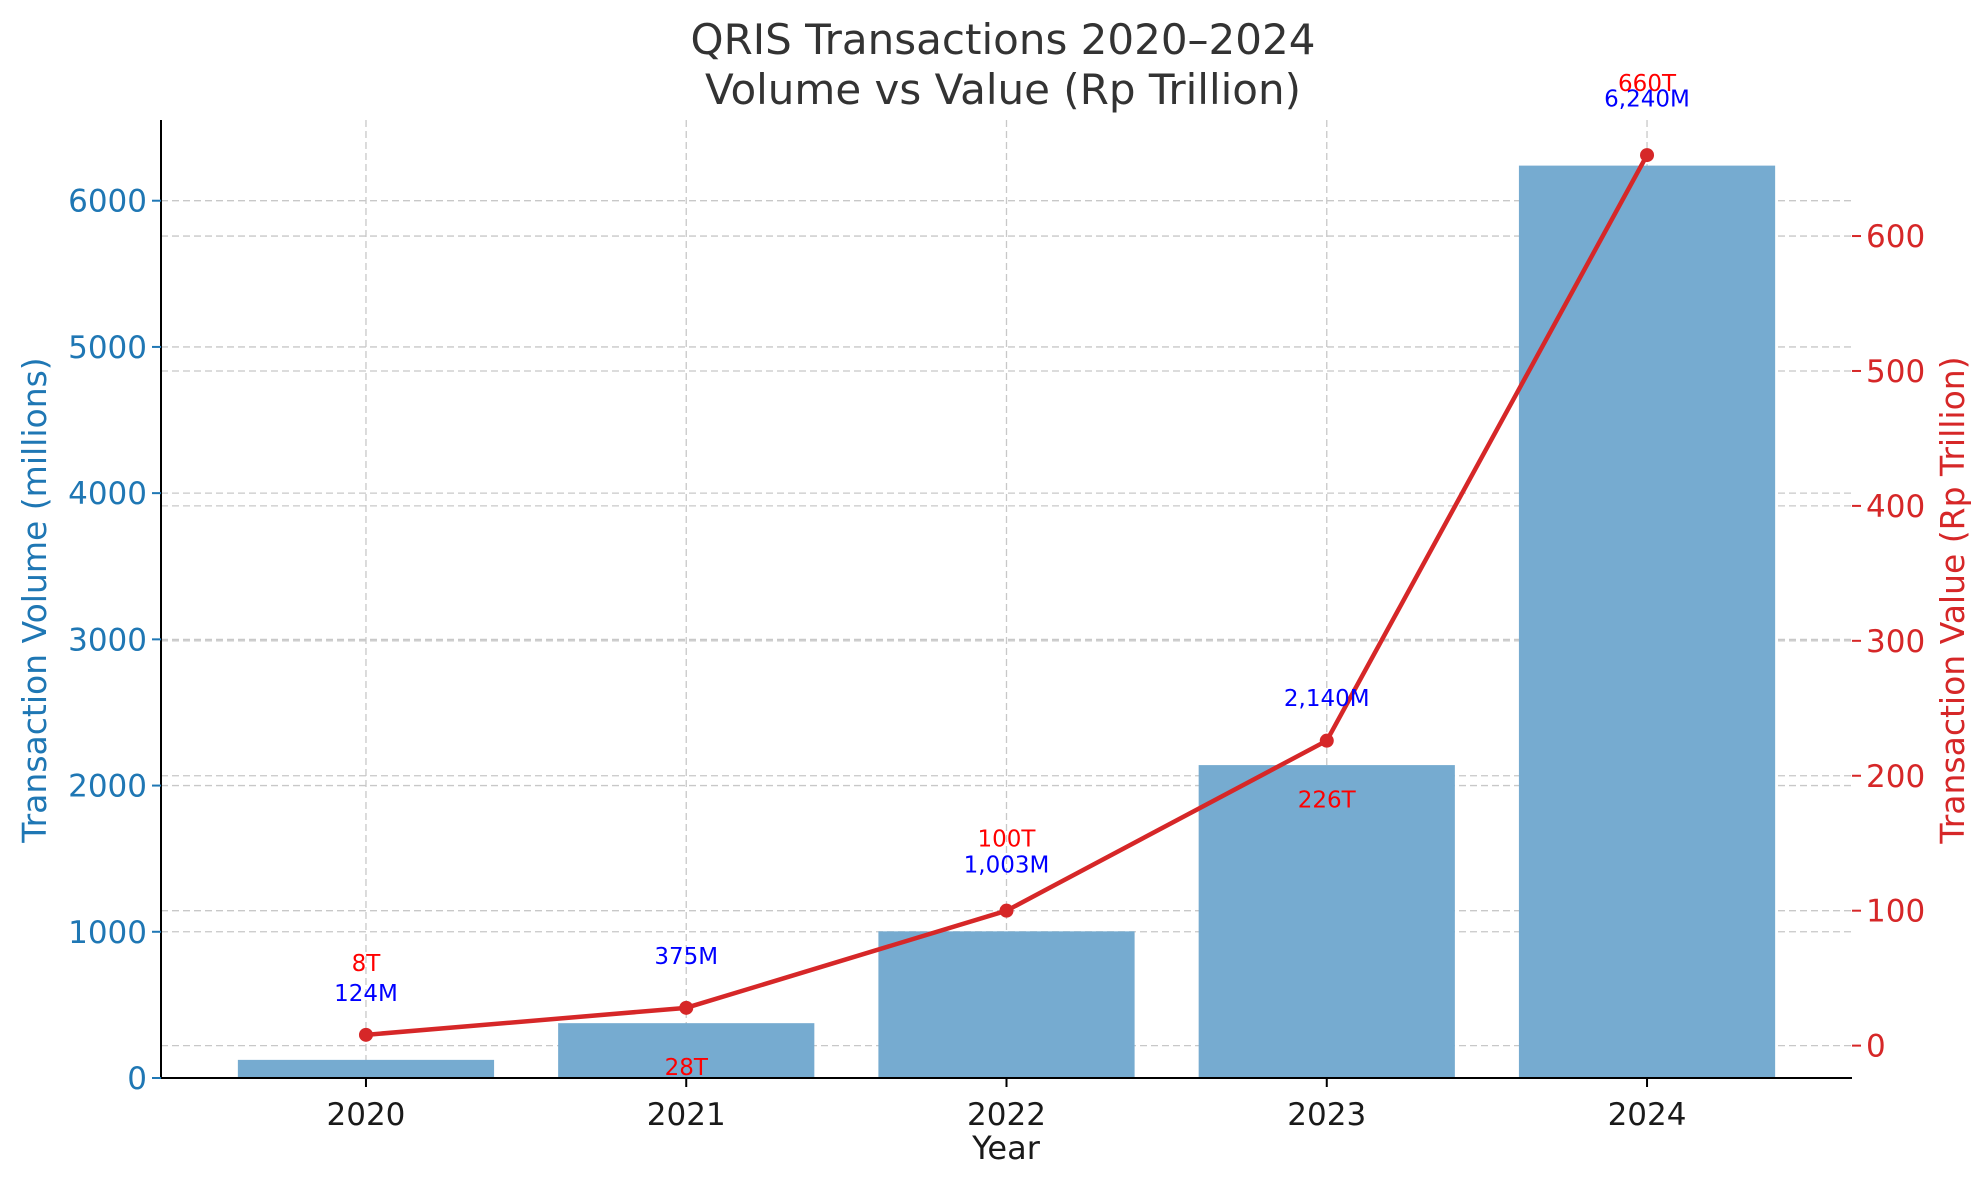  Describe the element at coordinates (1647, 84) in the screenshot. I see `value-data-label: 660T` at that location.